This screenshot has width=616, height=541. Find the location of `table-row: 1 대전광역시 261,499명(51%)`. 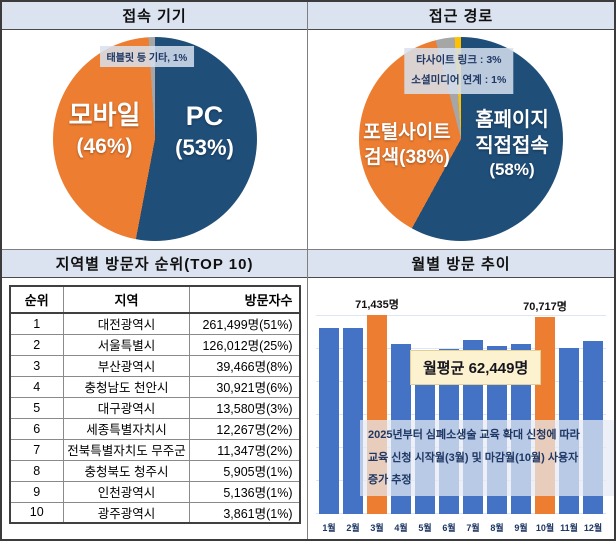

table-row: 1 대전광역시 261,499명(51%) is located at coordinates (154, 323).